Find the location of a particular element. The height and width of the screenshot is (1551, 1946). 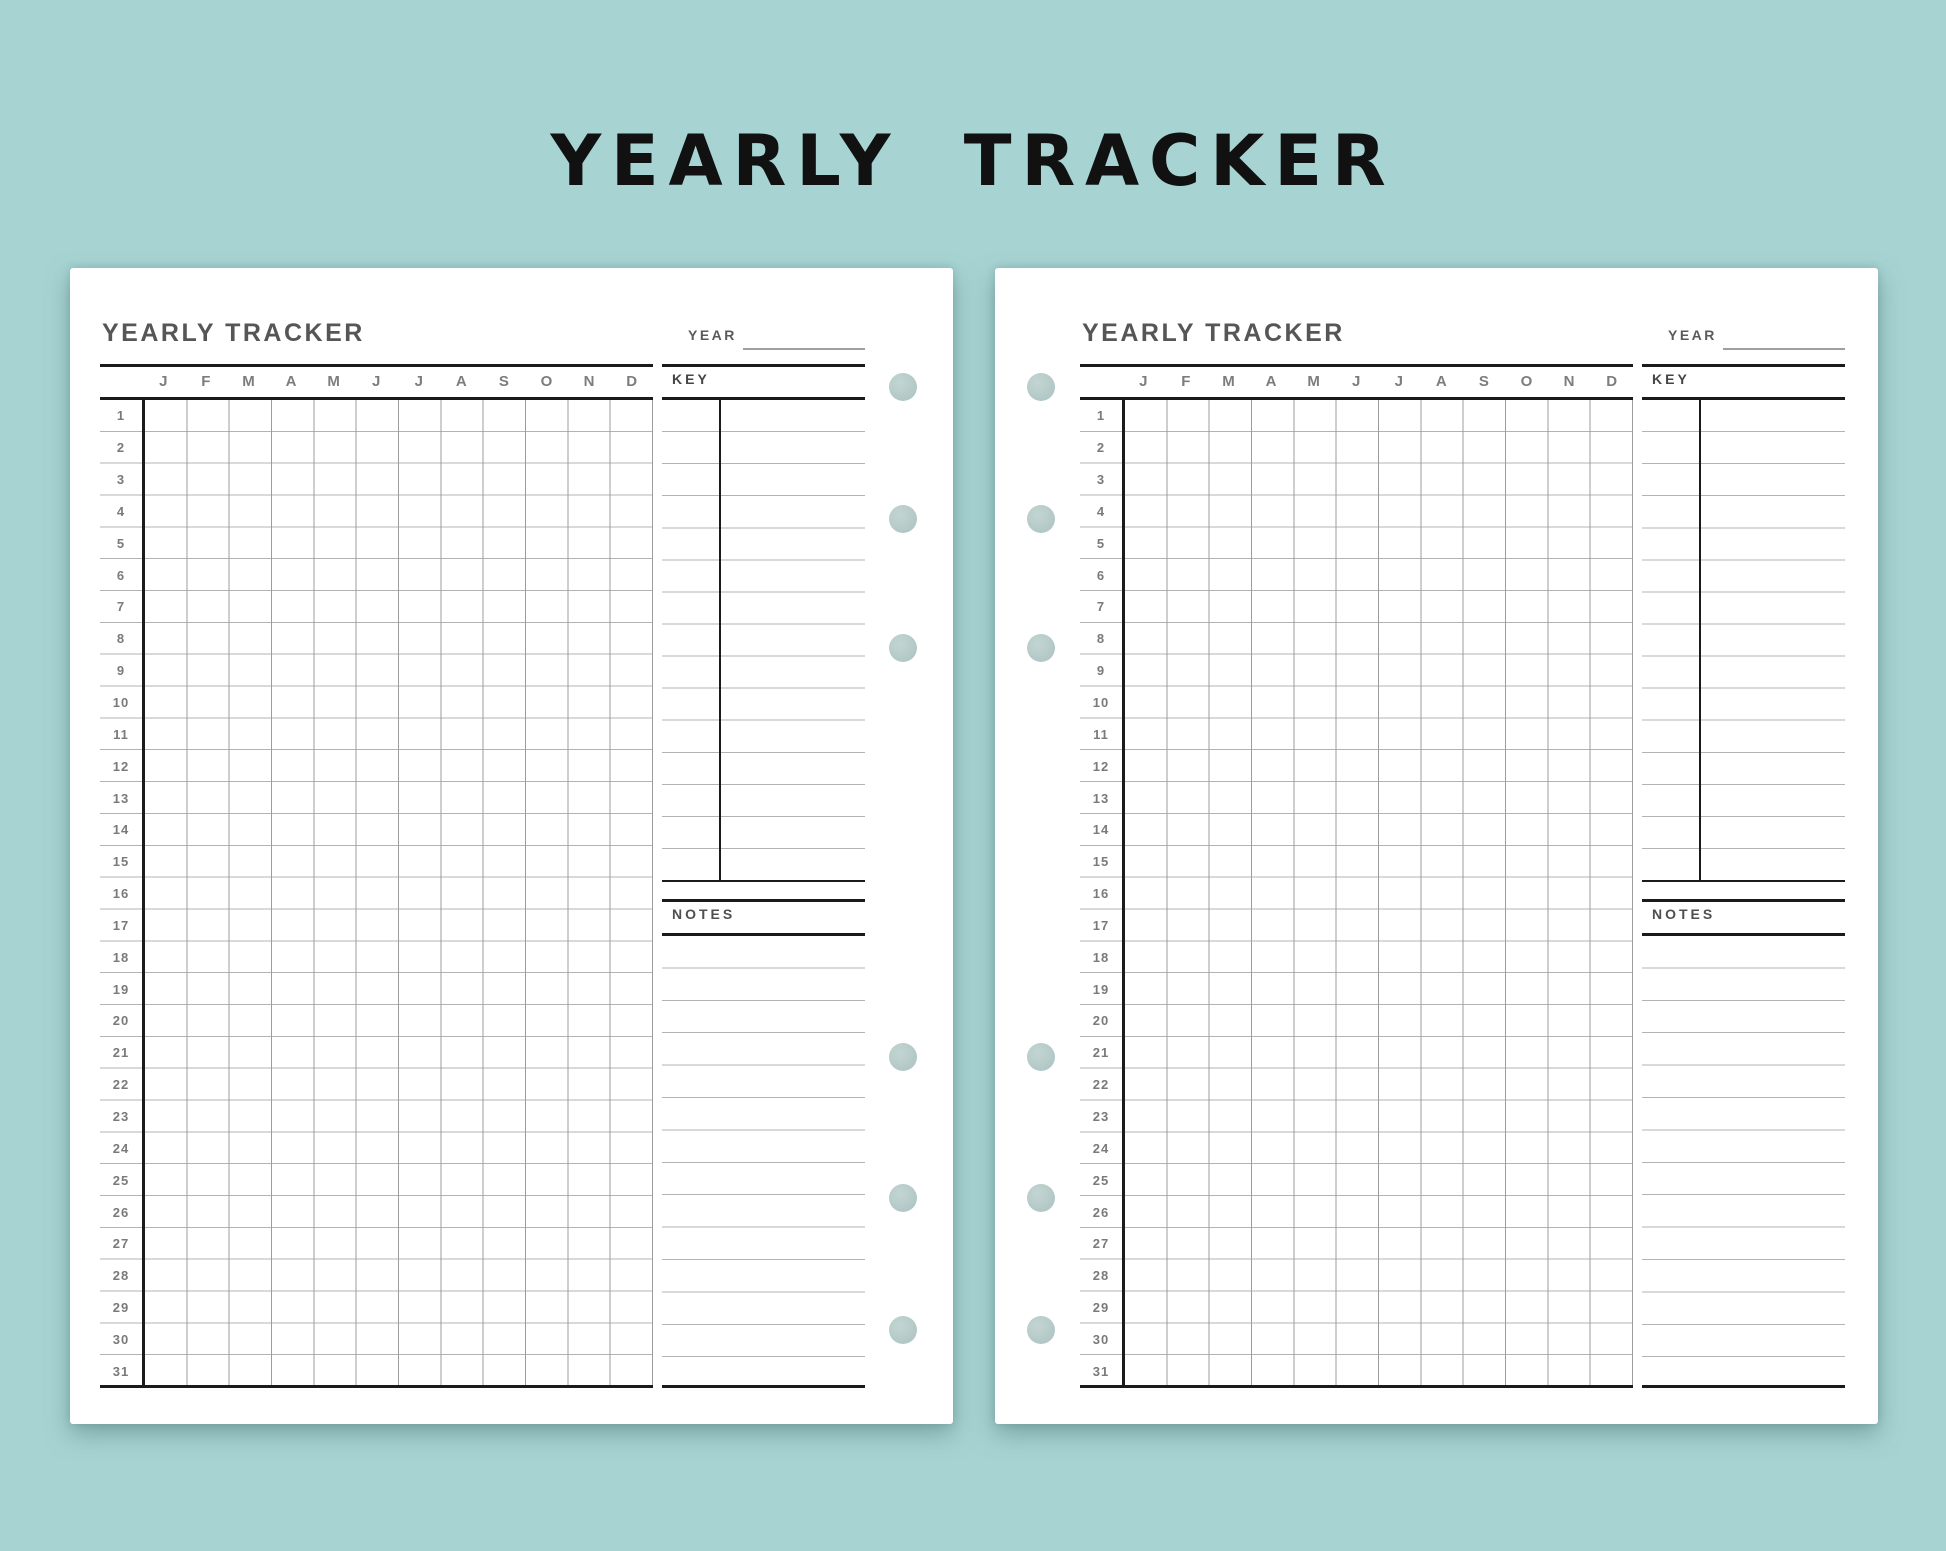

grid-bottom-rule is located at coordinates (1356, 1386).